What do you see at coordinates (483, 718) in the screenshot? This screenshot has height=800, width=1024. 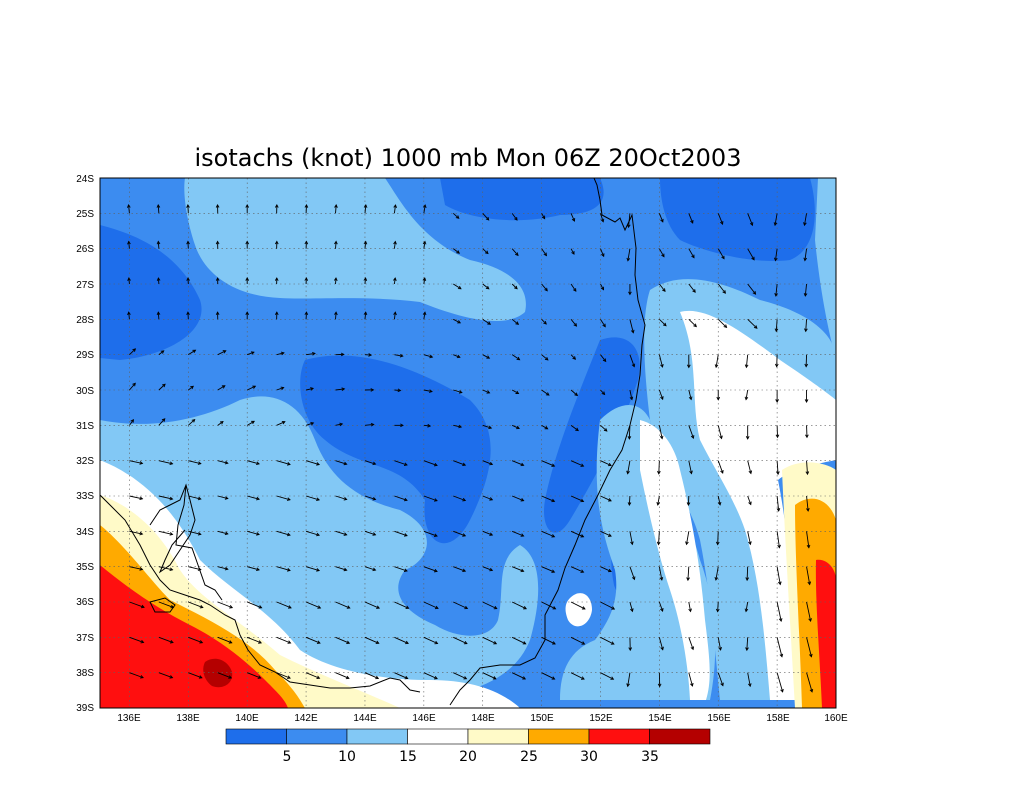 I see `x-tick-label: 148E` at bounding box center [483, 718].